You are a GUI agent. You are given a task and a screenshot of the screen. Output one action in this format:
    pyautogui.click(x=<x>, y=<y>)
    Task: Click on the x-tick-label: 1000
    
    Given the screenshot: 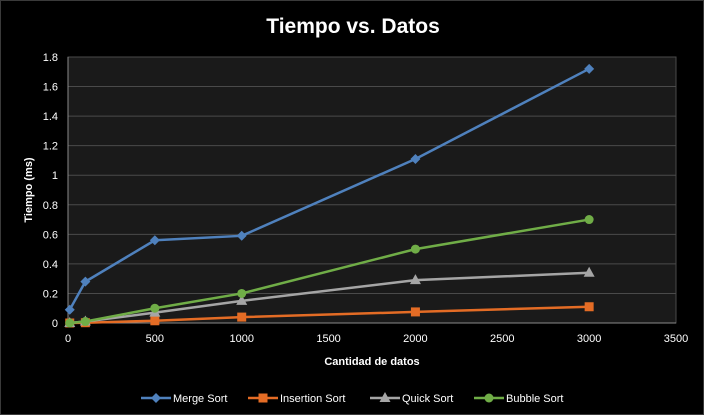 What is the action you would take?
    pyautogui.click(x=241, y=339)
    